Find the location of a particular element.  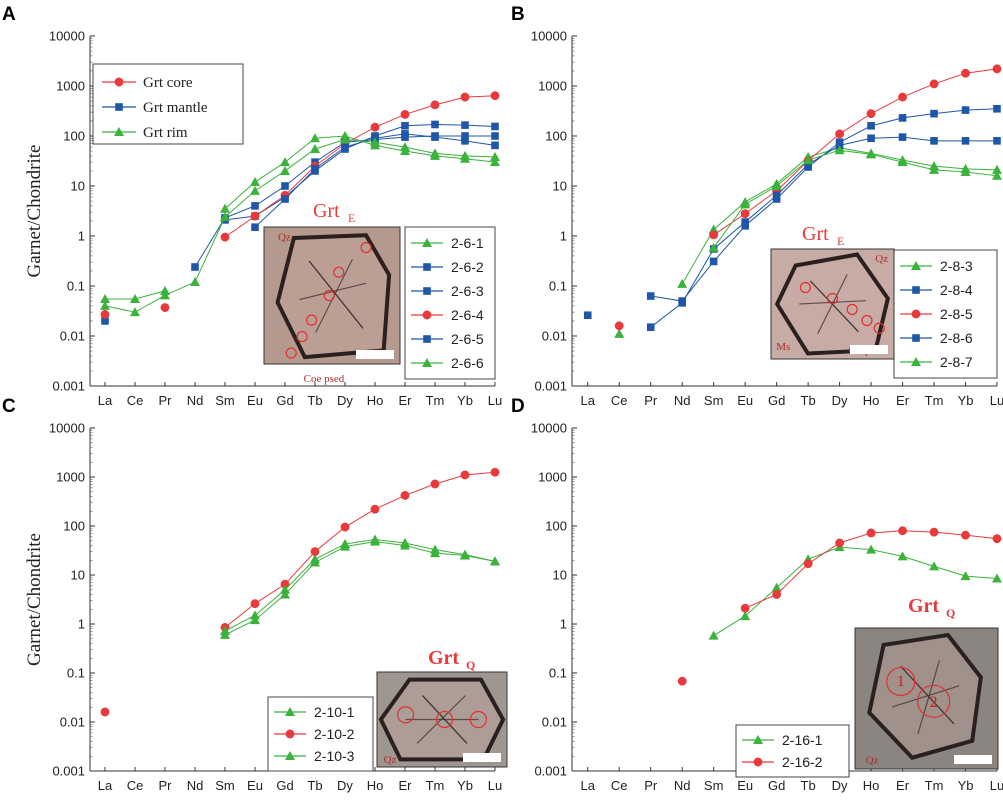

legend-label: 2-8-5 is located at coordinates (956, 314).